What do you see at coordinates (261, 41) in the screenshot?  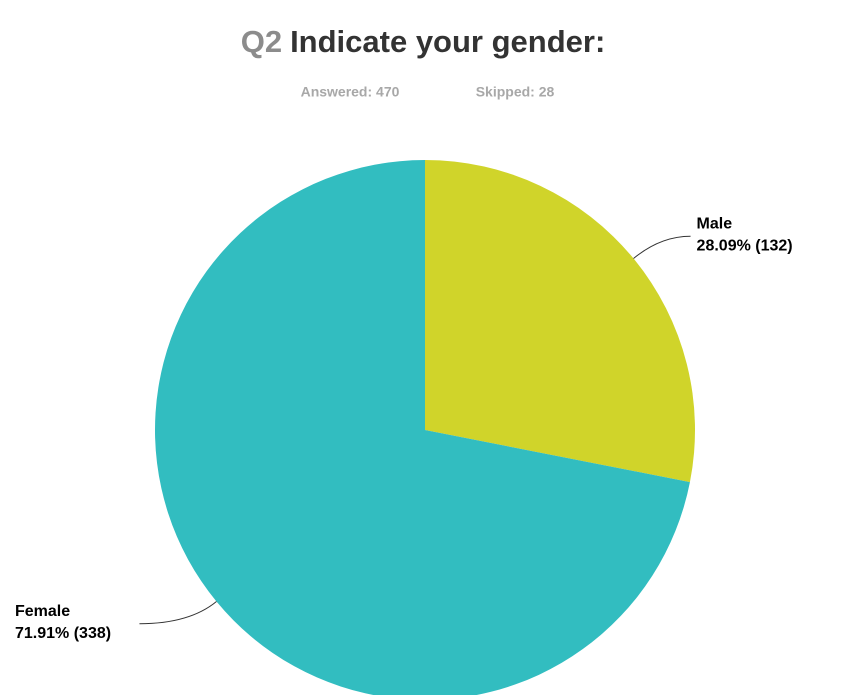 I see `question-number: Q2` at bounding box center [261, 41].